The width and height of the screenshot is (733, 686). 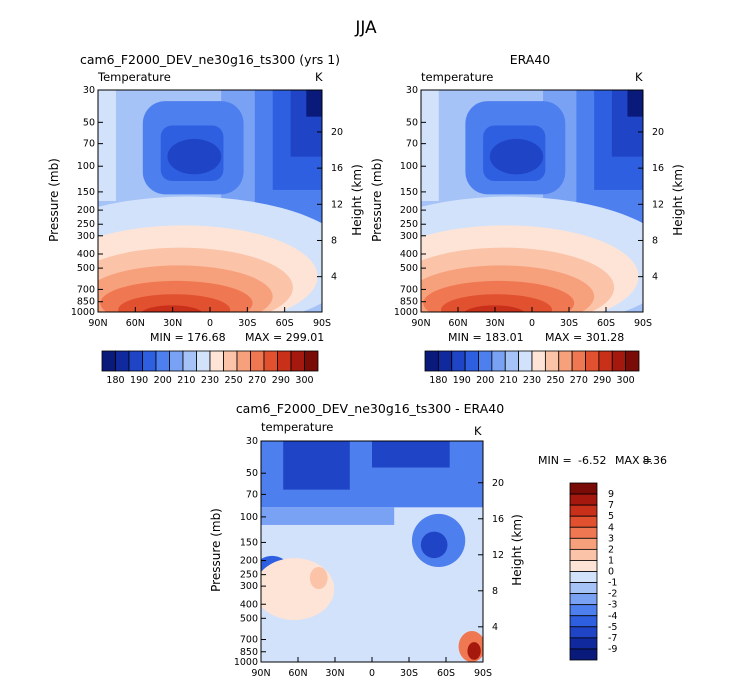 What do you see at coordinates (210, 59) in the screenshot?
I see `panel-model-title: cam6_F2000_DEV_ne30g16_ts300 (yrs 1)` at bounding box center [210, 59].